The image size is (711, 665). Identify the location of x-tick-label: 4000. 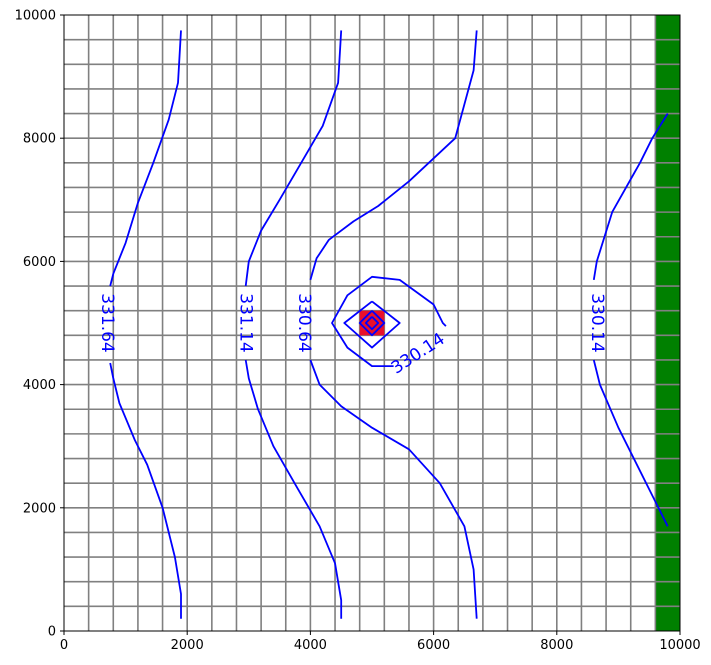
(310, 645).